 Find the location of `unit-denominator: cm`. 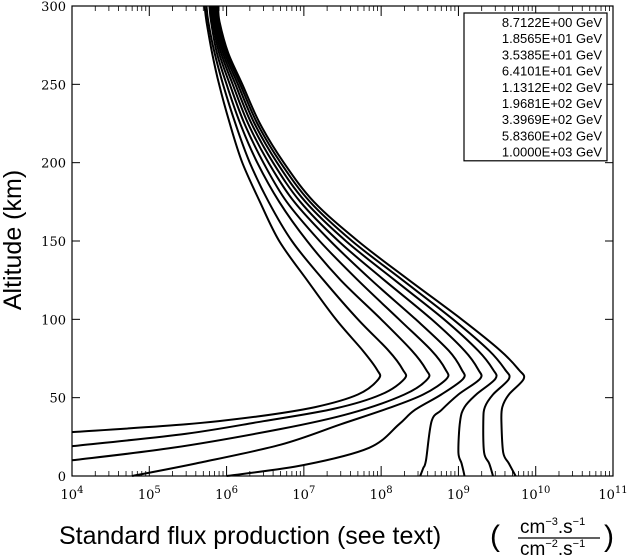

unit-denominator: cm is located at coordinates (532, 549).